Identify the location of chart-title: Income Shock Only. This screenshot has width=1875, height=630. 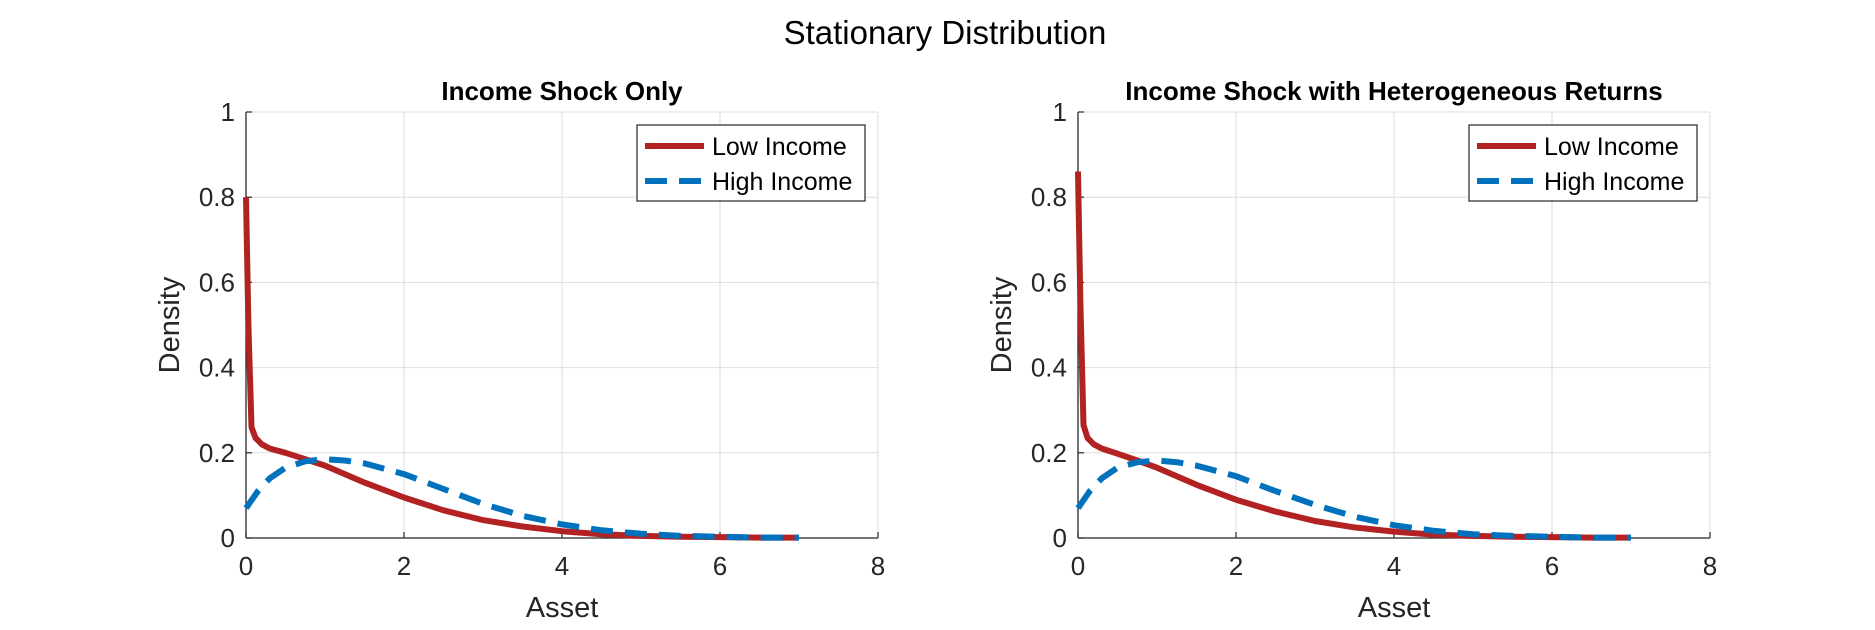
(562, 91).